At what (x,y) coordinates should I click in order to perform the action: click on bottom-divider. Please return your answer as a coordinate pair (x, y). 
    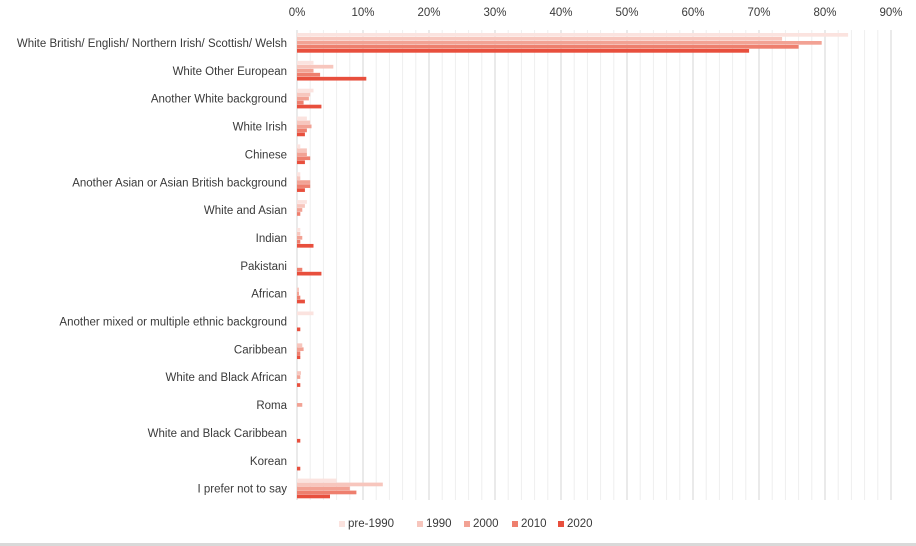
    Looking at the image, I should click on (458, 544).